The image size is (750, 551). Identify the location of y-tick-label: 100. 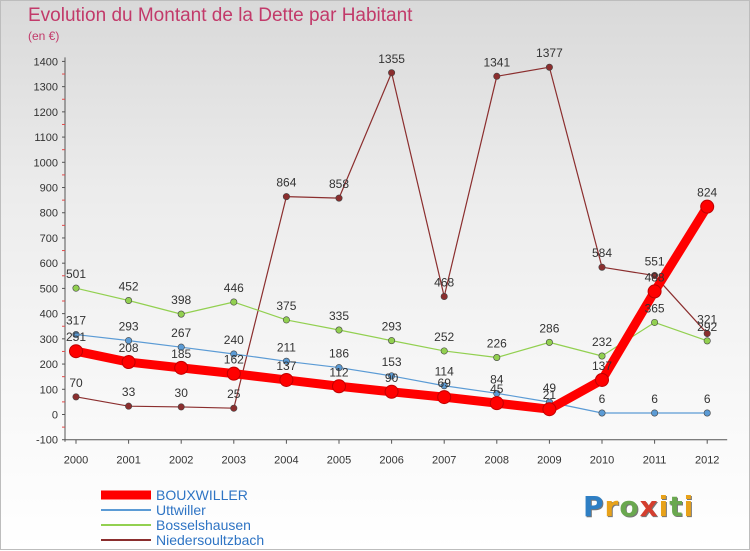
(49, 390).